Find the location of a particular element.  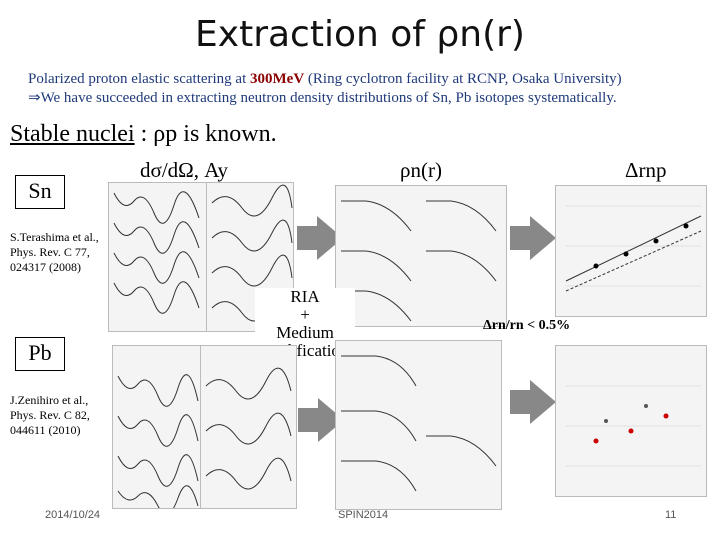

sn-density-plot is located at coordinates (421, 256).